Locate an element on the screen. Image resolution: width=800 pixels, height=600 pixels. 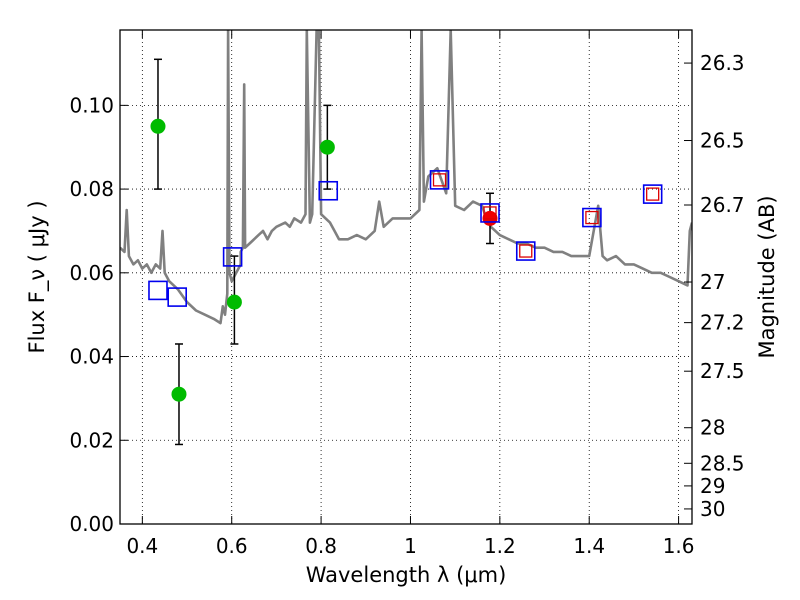
x-tick-label: 0.8 is located at coordinates (321, 546).